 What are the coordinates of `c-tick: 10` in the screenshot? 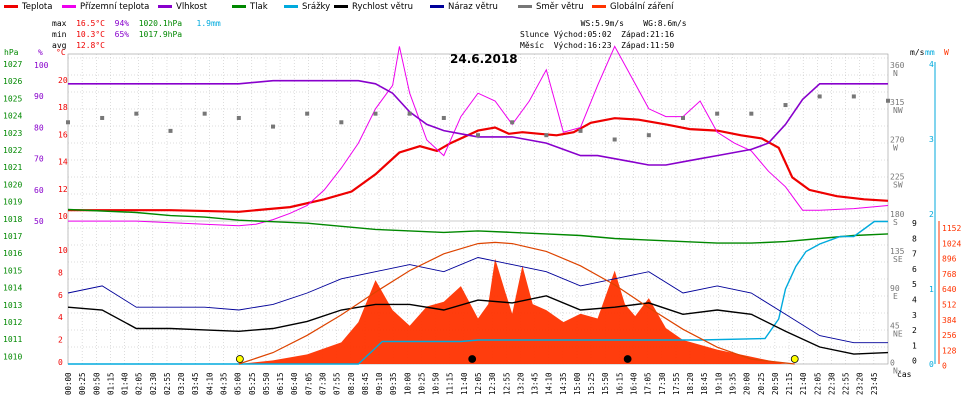 It's located at (63, 216).